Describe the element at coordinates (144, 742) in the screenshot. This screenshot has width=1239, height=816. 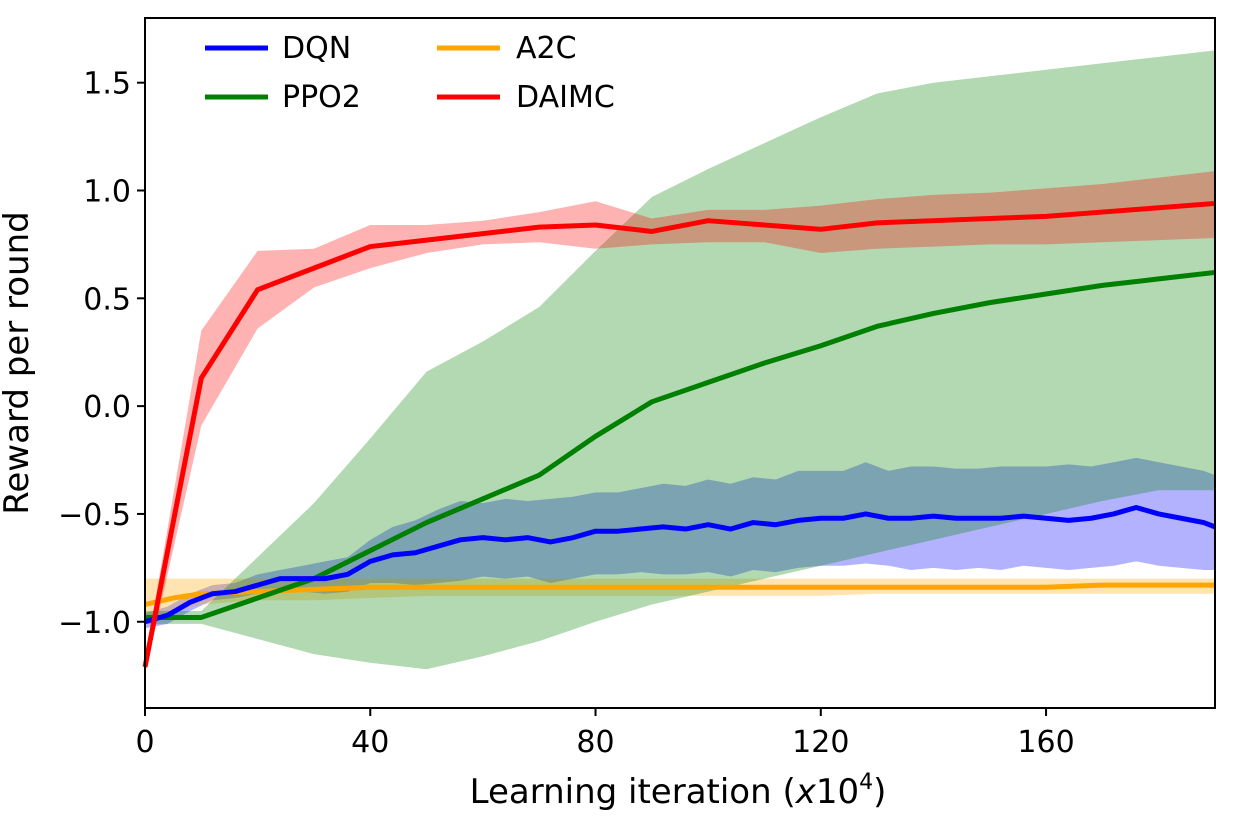
I see `x-tick-label: 0` at that location.